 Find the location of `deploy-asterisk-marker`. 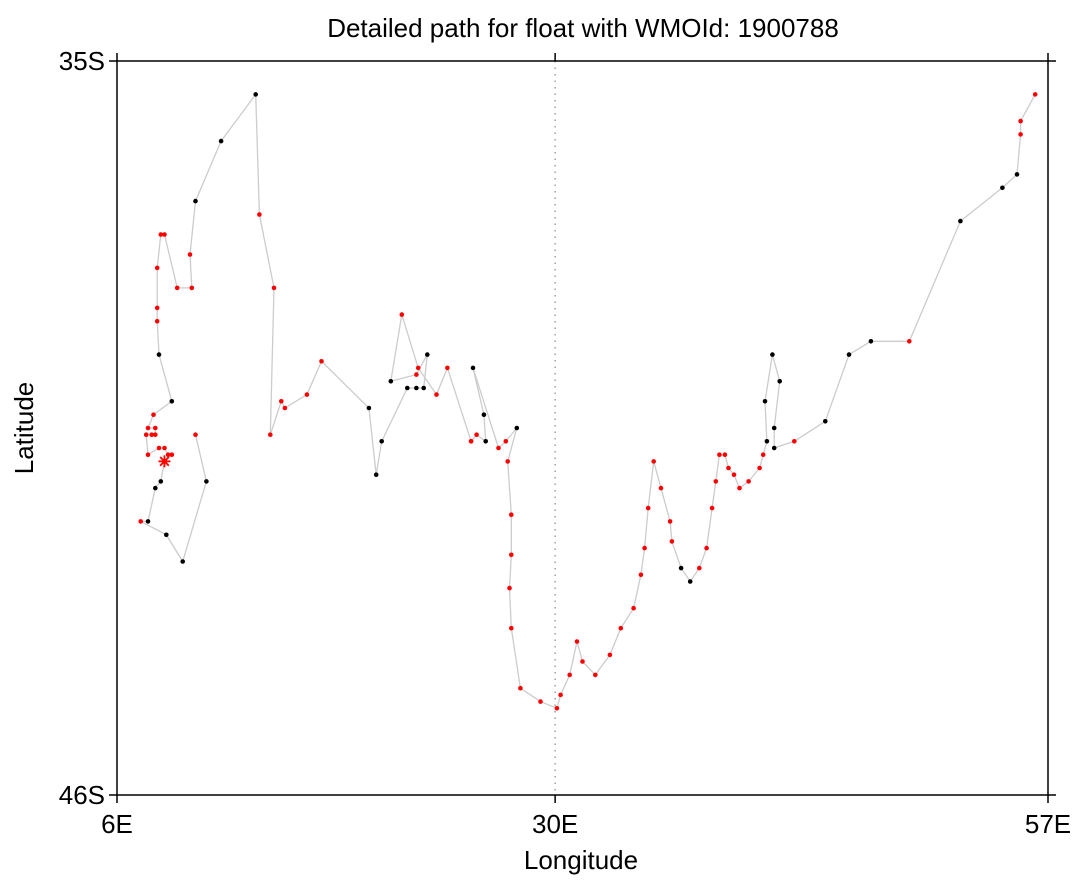

deploy-asterisk-marker is located at coordinates (164, 461).